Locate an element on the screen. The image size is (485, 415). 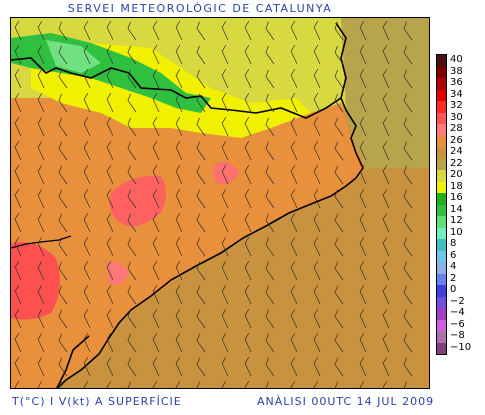
coast-south is located at coordinates (73, 361).